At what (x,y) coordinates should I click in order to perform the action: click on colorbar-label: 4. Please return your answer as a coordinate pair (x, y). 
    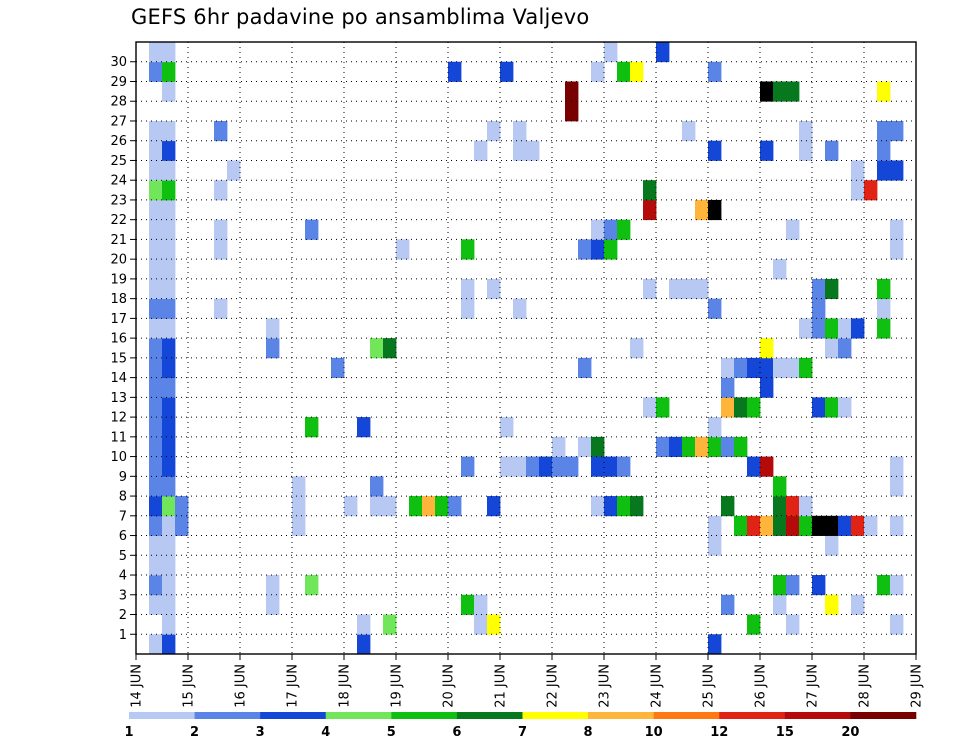
    Looking at the image, I should click on (325, 732).